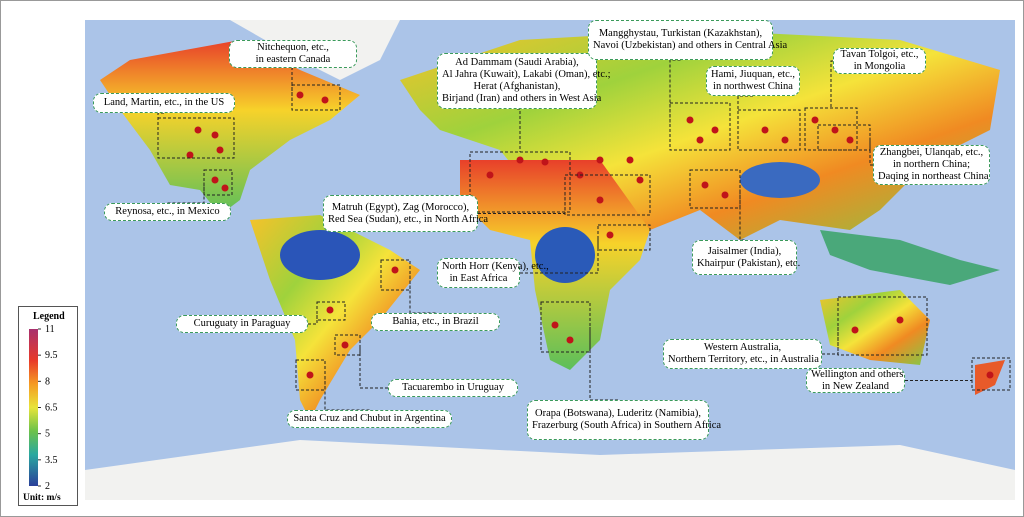 This screenshot has width=1024, height=517. I want to click on label-line: Reynosa, etc., in Mexico, so click(167, 211).